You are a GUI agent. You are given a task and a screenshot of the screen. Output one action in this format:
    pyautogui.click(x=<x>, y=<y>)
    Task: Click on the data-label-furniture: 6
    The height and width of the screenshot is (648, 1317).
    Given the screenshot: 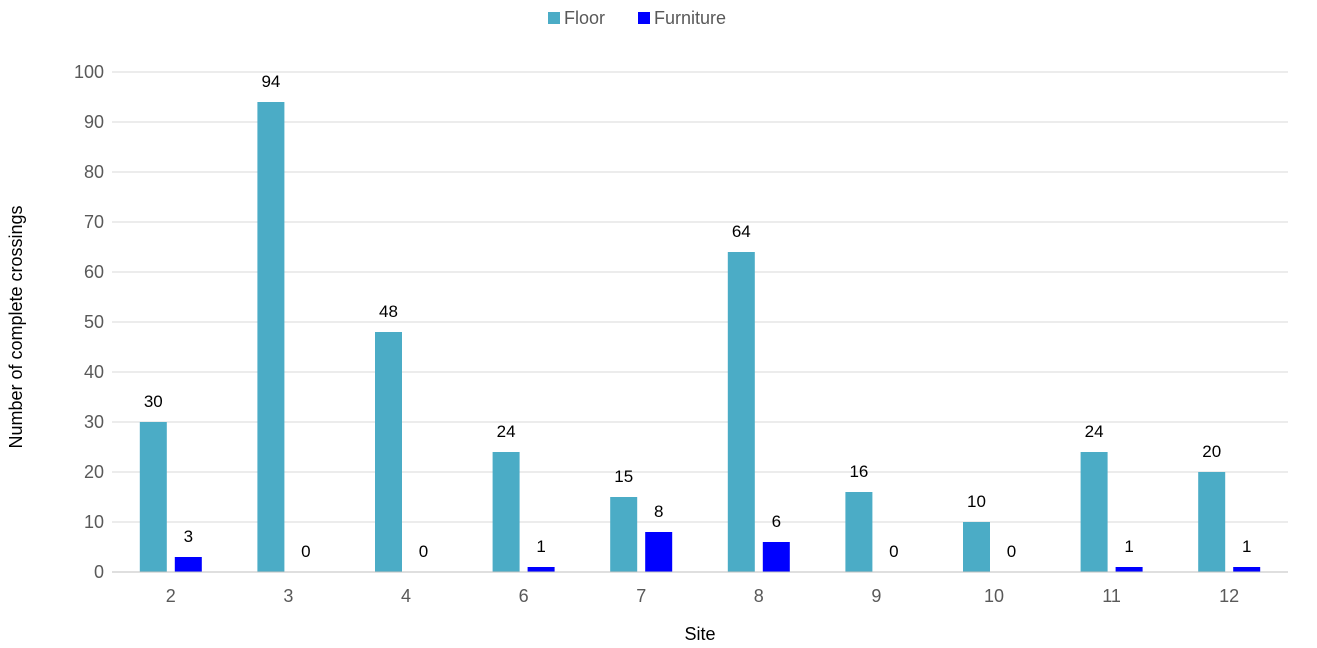 What is the action you would take?
    pyautogui.click(x=776, y=521)
    